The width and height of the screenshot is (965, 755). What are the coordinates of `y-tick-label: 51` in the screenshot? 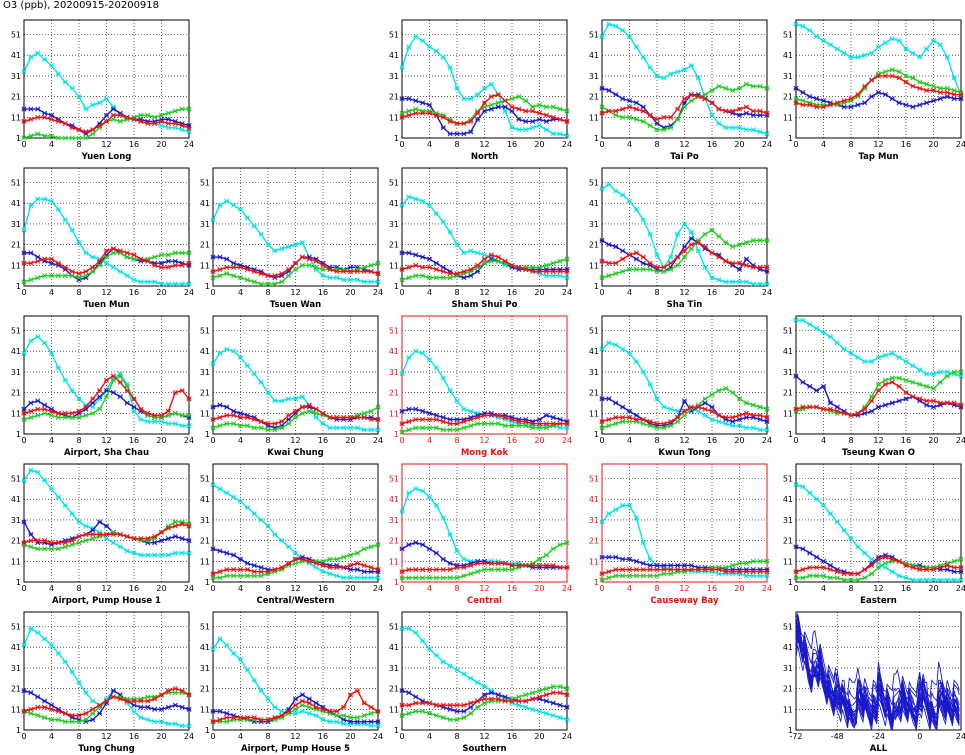 It's located at (394, 626).